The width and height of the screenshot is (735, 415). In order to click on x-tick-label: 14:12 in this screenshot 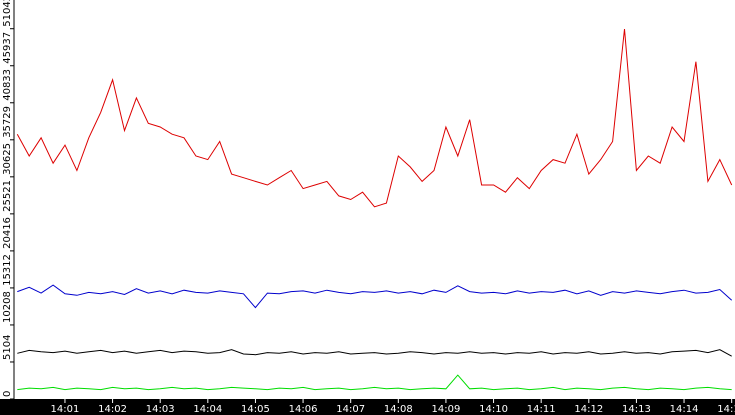, I will do `click(588, 409)`.